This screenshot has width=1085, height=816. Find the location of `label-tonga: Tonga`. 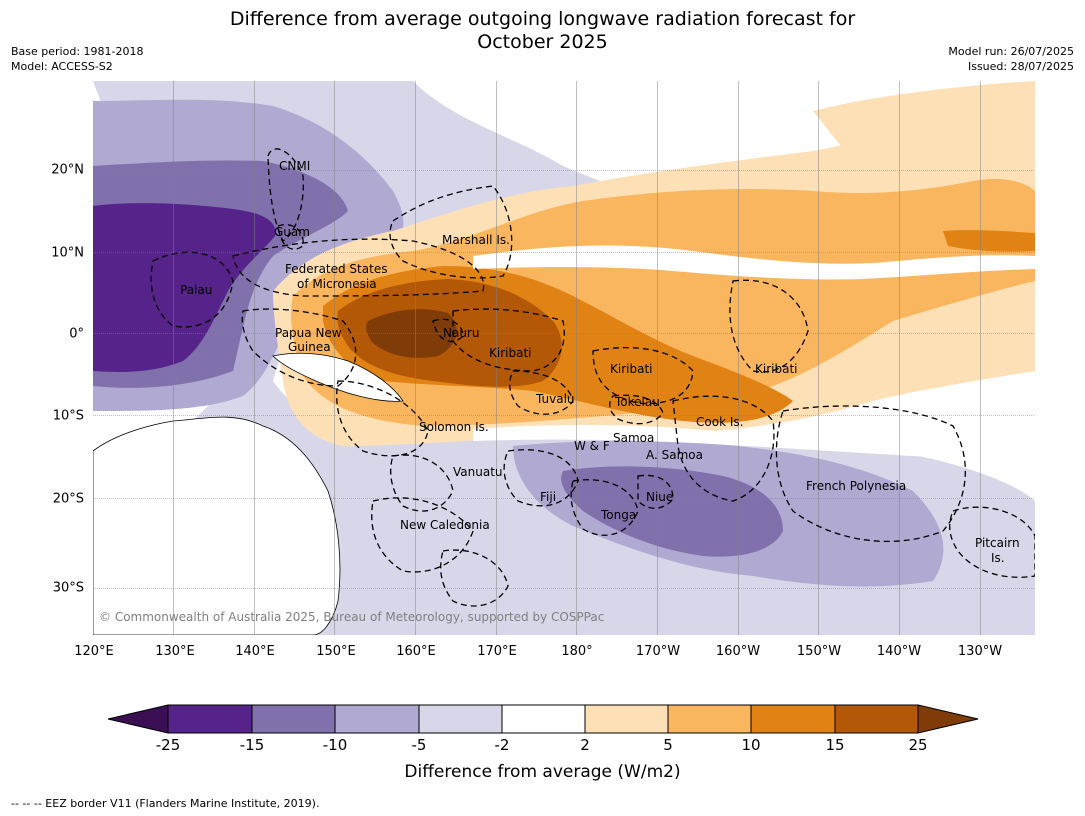

label-tonga: Tonga is located at coordinates (618, 515).